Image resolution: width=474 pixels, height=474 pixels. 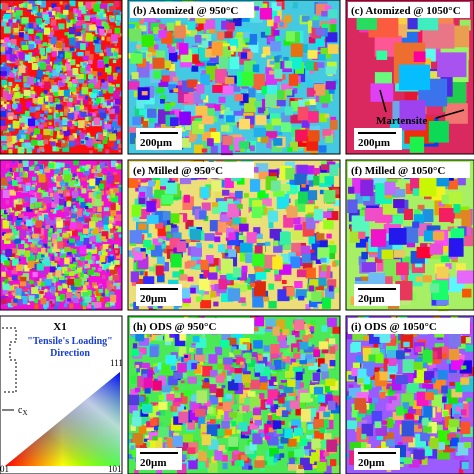 What do you see at coordinates (409, 394) in the screenshot?
I see `ebsd-map` at bounding box center [409, 394].